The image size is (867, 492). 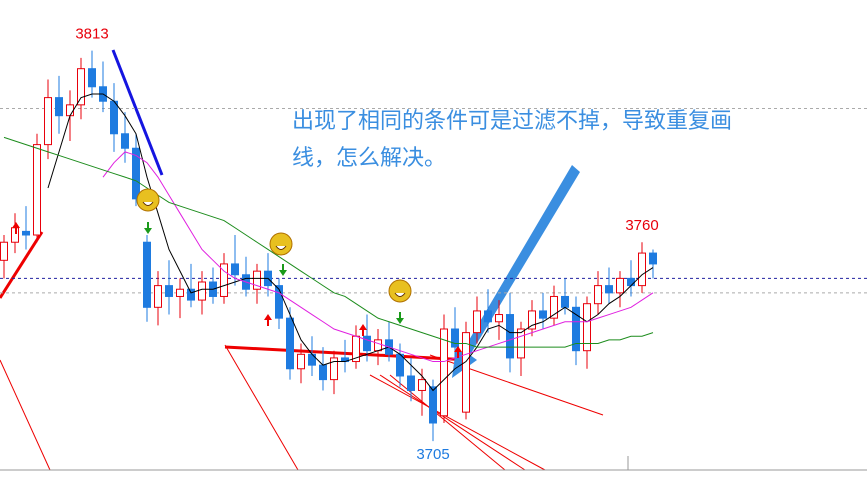 I want to click on annotation: 线，怎么解决。, so click(x=369, y=158).